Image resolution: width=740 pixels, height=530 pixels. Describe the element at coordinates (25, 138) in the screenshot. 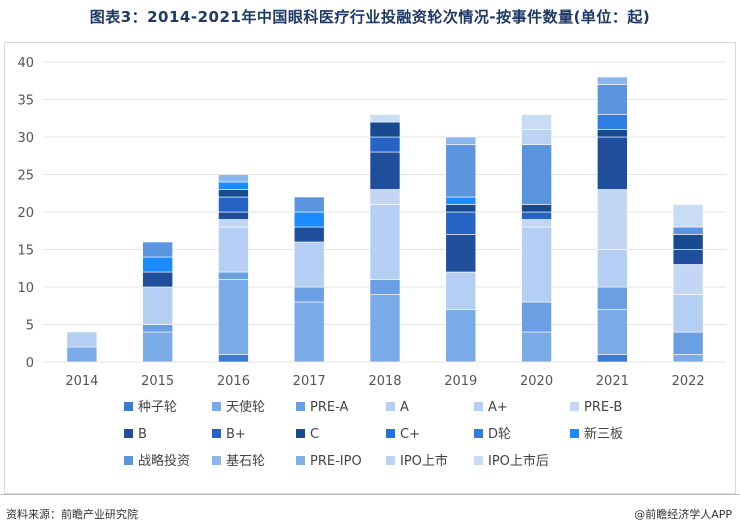

I see `y-tick-label: 30` at that location.